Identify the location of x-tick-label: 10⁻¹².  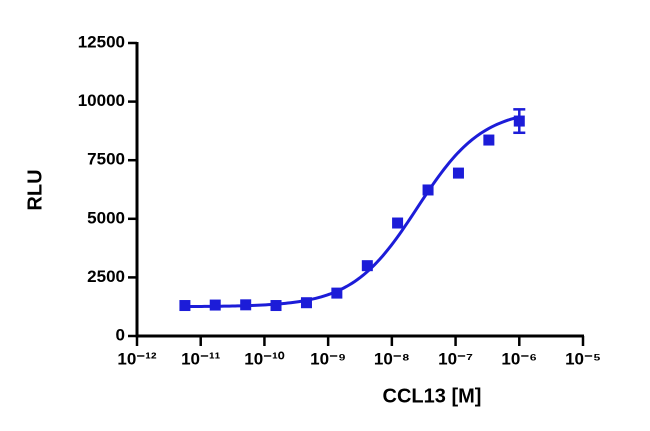
(137, 358).